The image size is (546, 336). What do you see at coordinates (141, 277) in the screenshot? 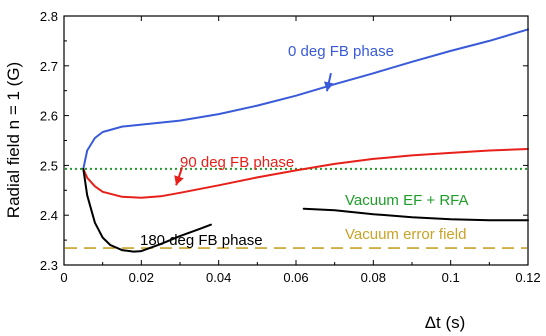
I see `x-tick-label: 0.02` at bounding box center [141, 277].